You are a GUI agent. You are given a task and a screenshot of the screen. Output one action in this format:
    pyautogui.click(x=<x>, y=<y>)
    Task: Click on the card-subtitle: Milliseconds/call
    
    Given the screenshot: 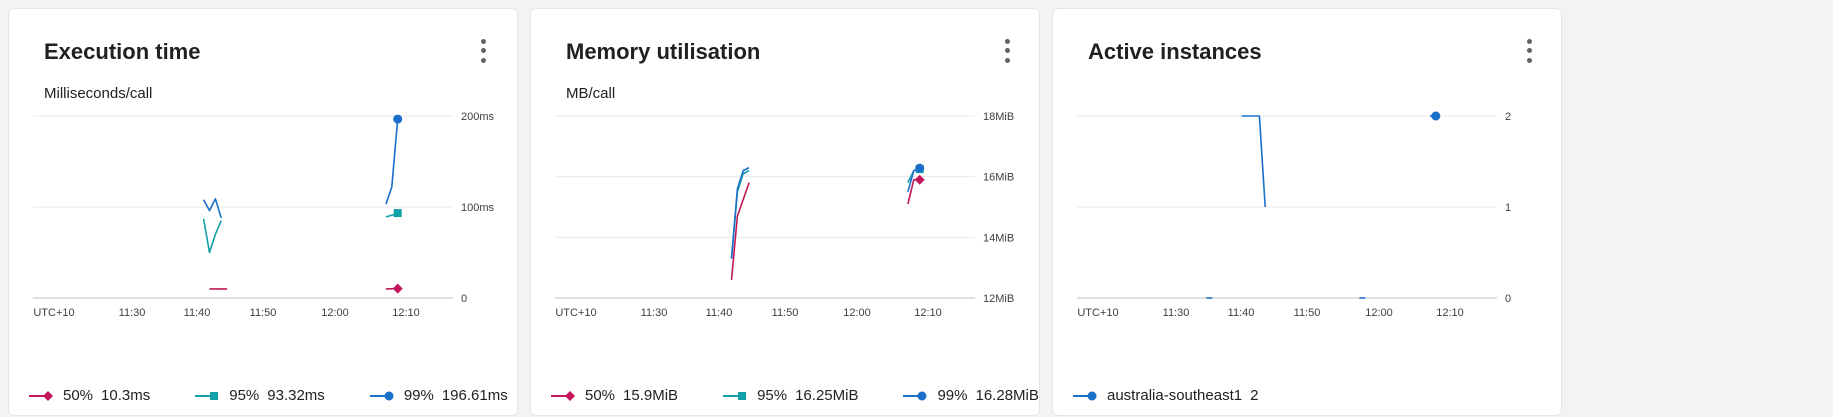 What is the action you would take?
    pyautogui.click(x=98, y=93)
    